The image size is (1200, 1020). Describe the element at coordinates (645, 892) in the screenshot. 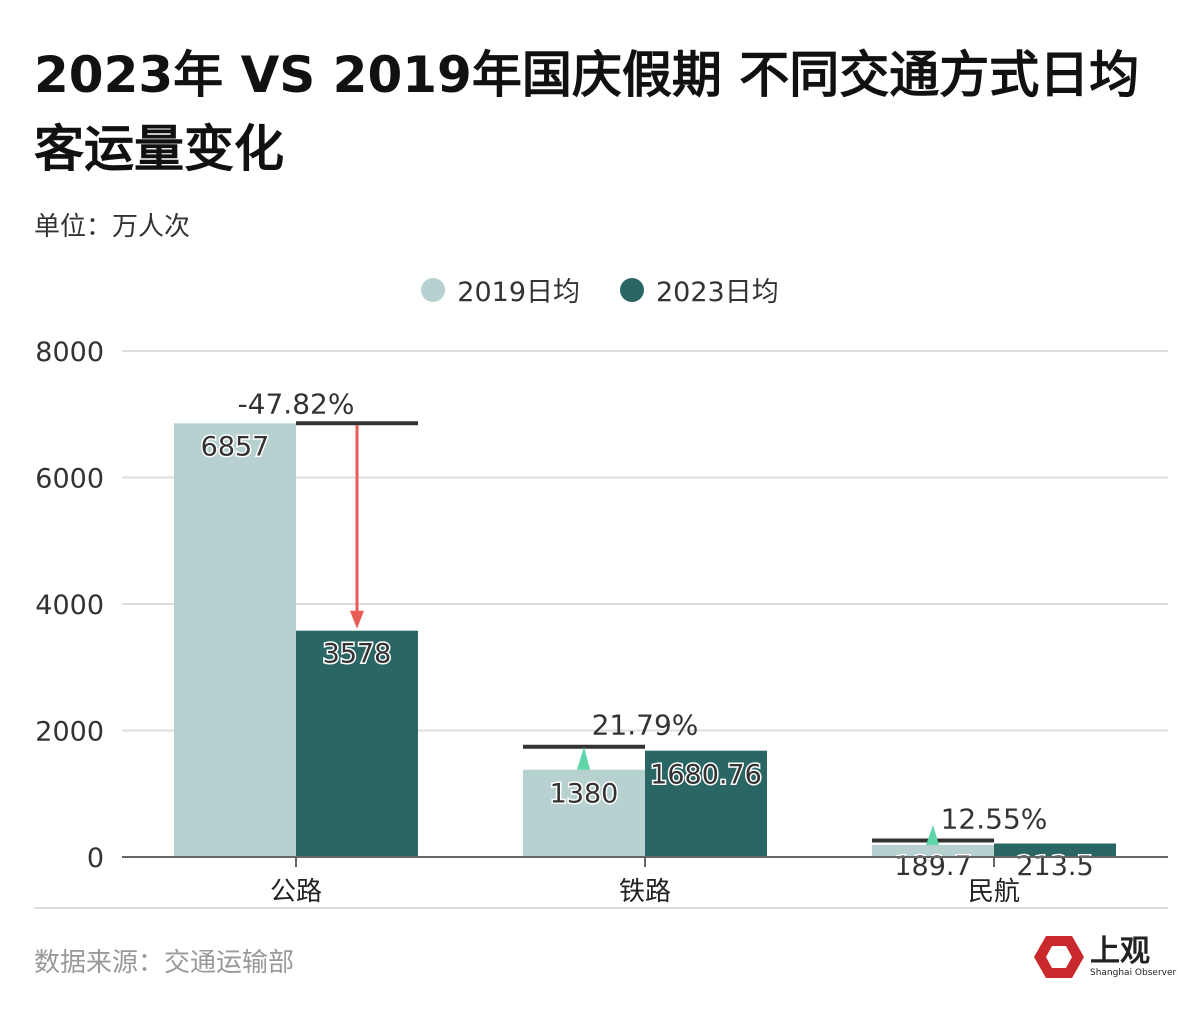

I see `x-tick-label: 铁路` at that location.